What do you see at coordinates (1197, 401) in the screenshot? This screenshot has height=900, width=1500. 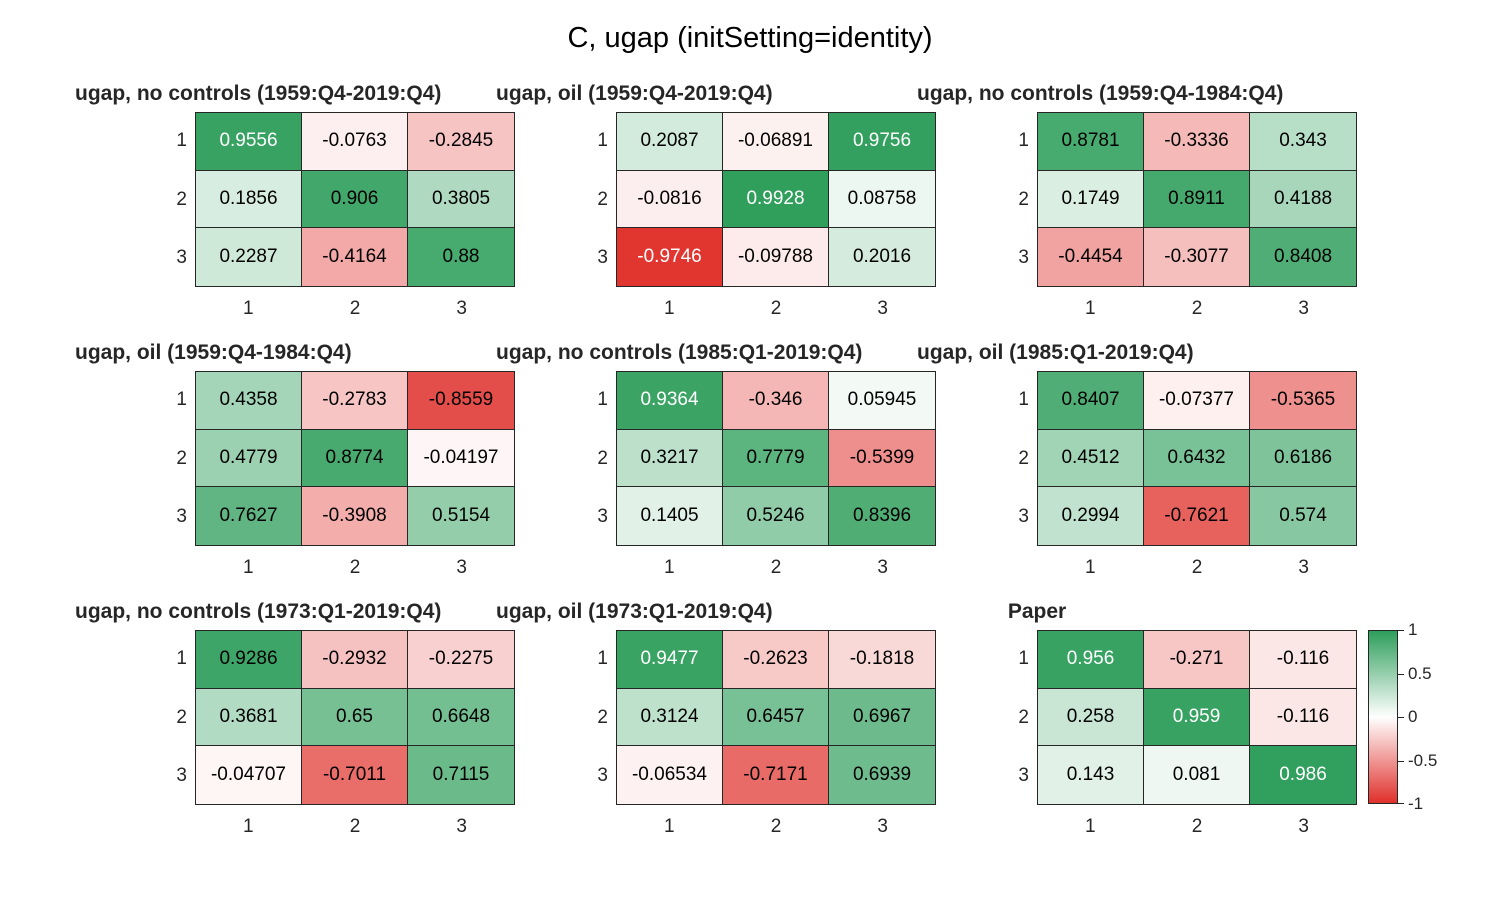 I see `heatmap-cell: -0.07377` at bounding box center [1197, 401].